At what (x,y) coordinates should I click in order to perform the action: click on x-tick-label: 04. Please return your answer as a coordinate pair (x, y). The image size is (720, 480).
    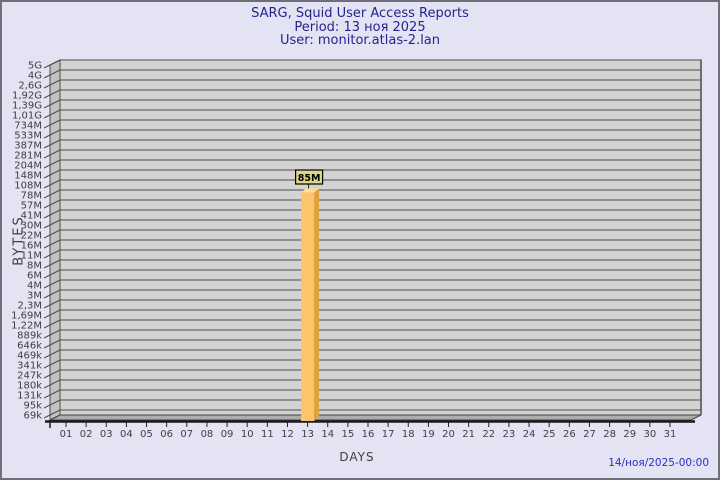
    Looking at the image, I should click on (126, 434).